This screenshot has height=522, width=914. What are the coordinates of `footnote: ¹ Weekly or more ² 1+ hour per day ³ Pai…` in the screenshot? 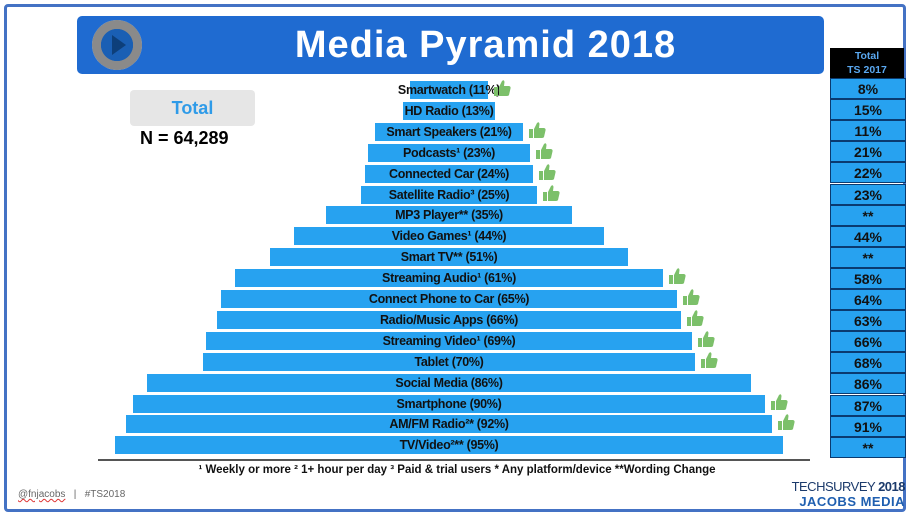 It's located at (457, 470).